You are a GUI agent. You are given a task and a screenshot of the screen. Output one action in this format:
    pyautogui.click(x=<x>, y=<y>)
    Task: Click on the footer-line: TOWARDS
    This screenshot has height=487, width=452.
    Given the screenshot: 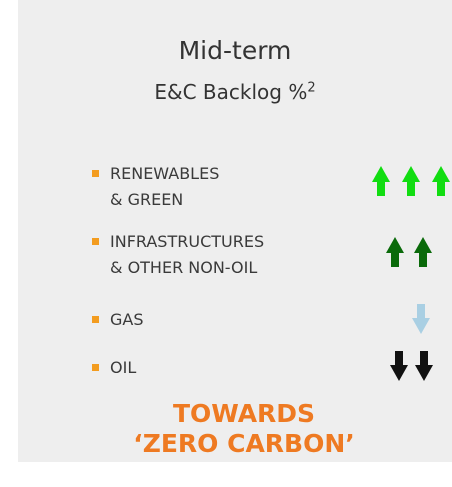 What is the action you would take?
    pyautogui.click(x=244, y=413)
    